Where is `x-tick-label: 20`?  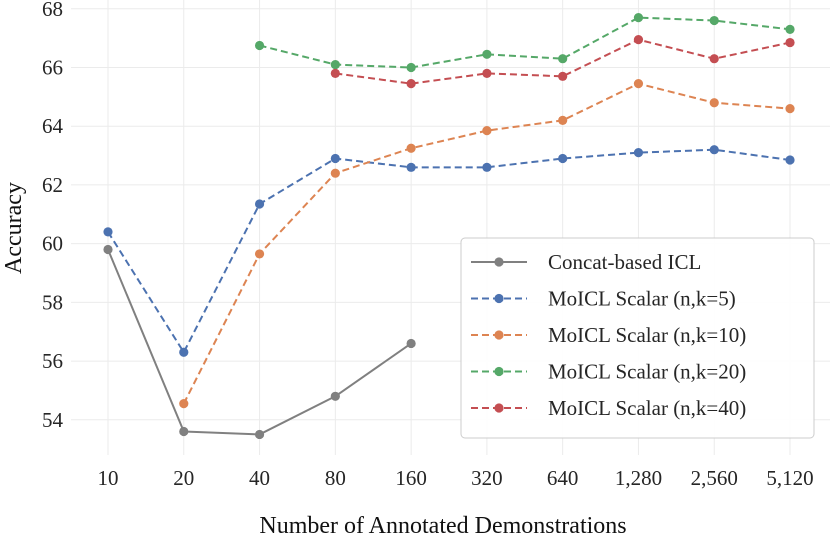 x-tick-label: 20 is located at coordinates (183, 478).